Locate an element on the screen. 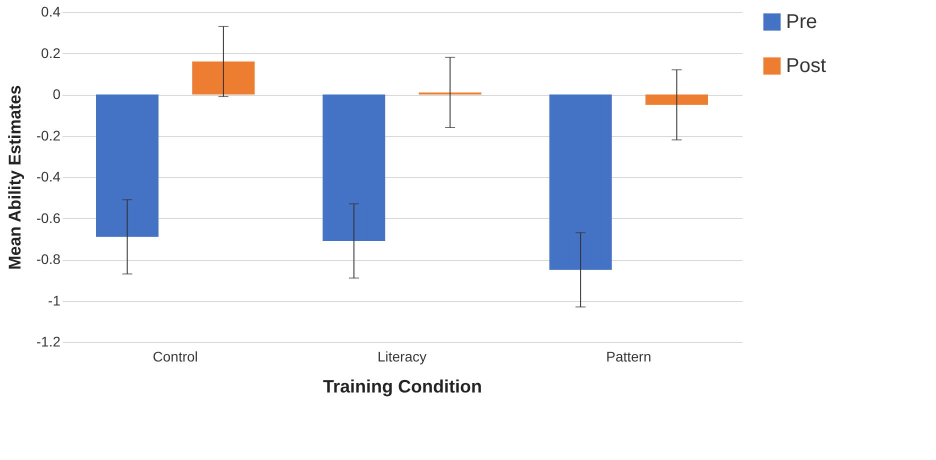 This screenshot has width=936, height=460. x-tick-label: Literacy is located at coordinates (402, 356).